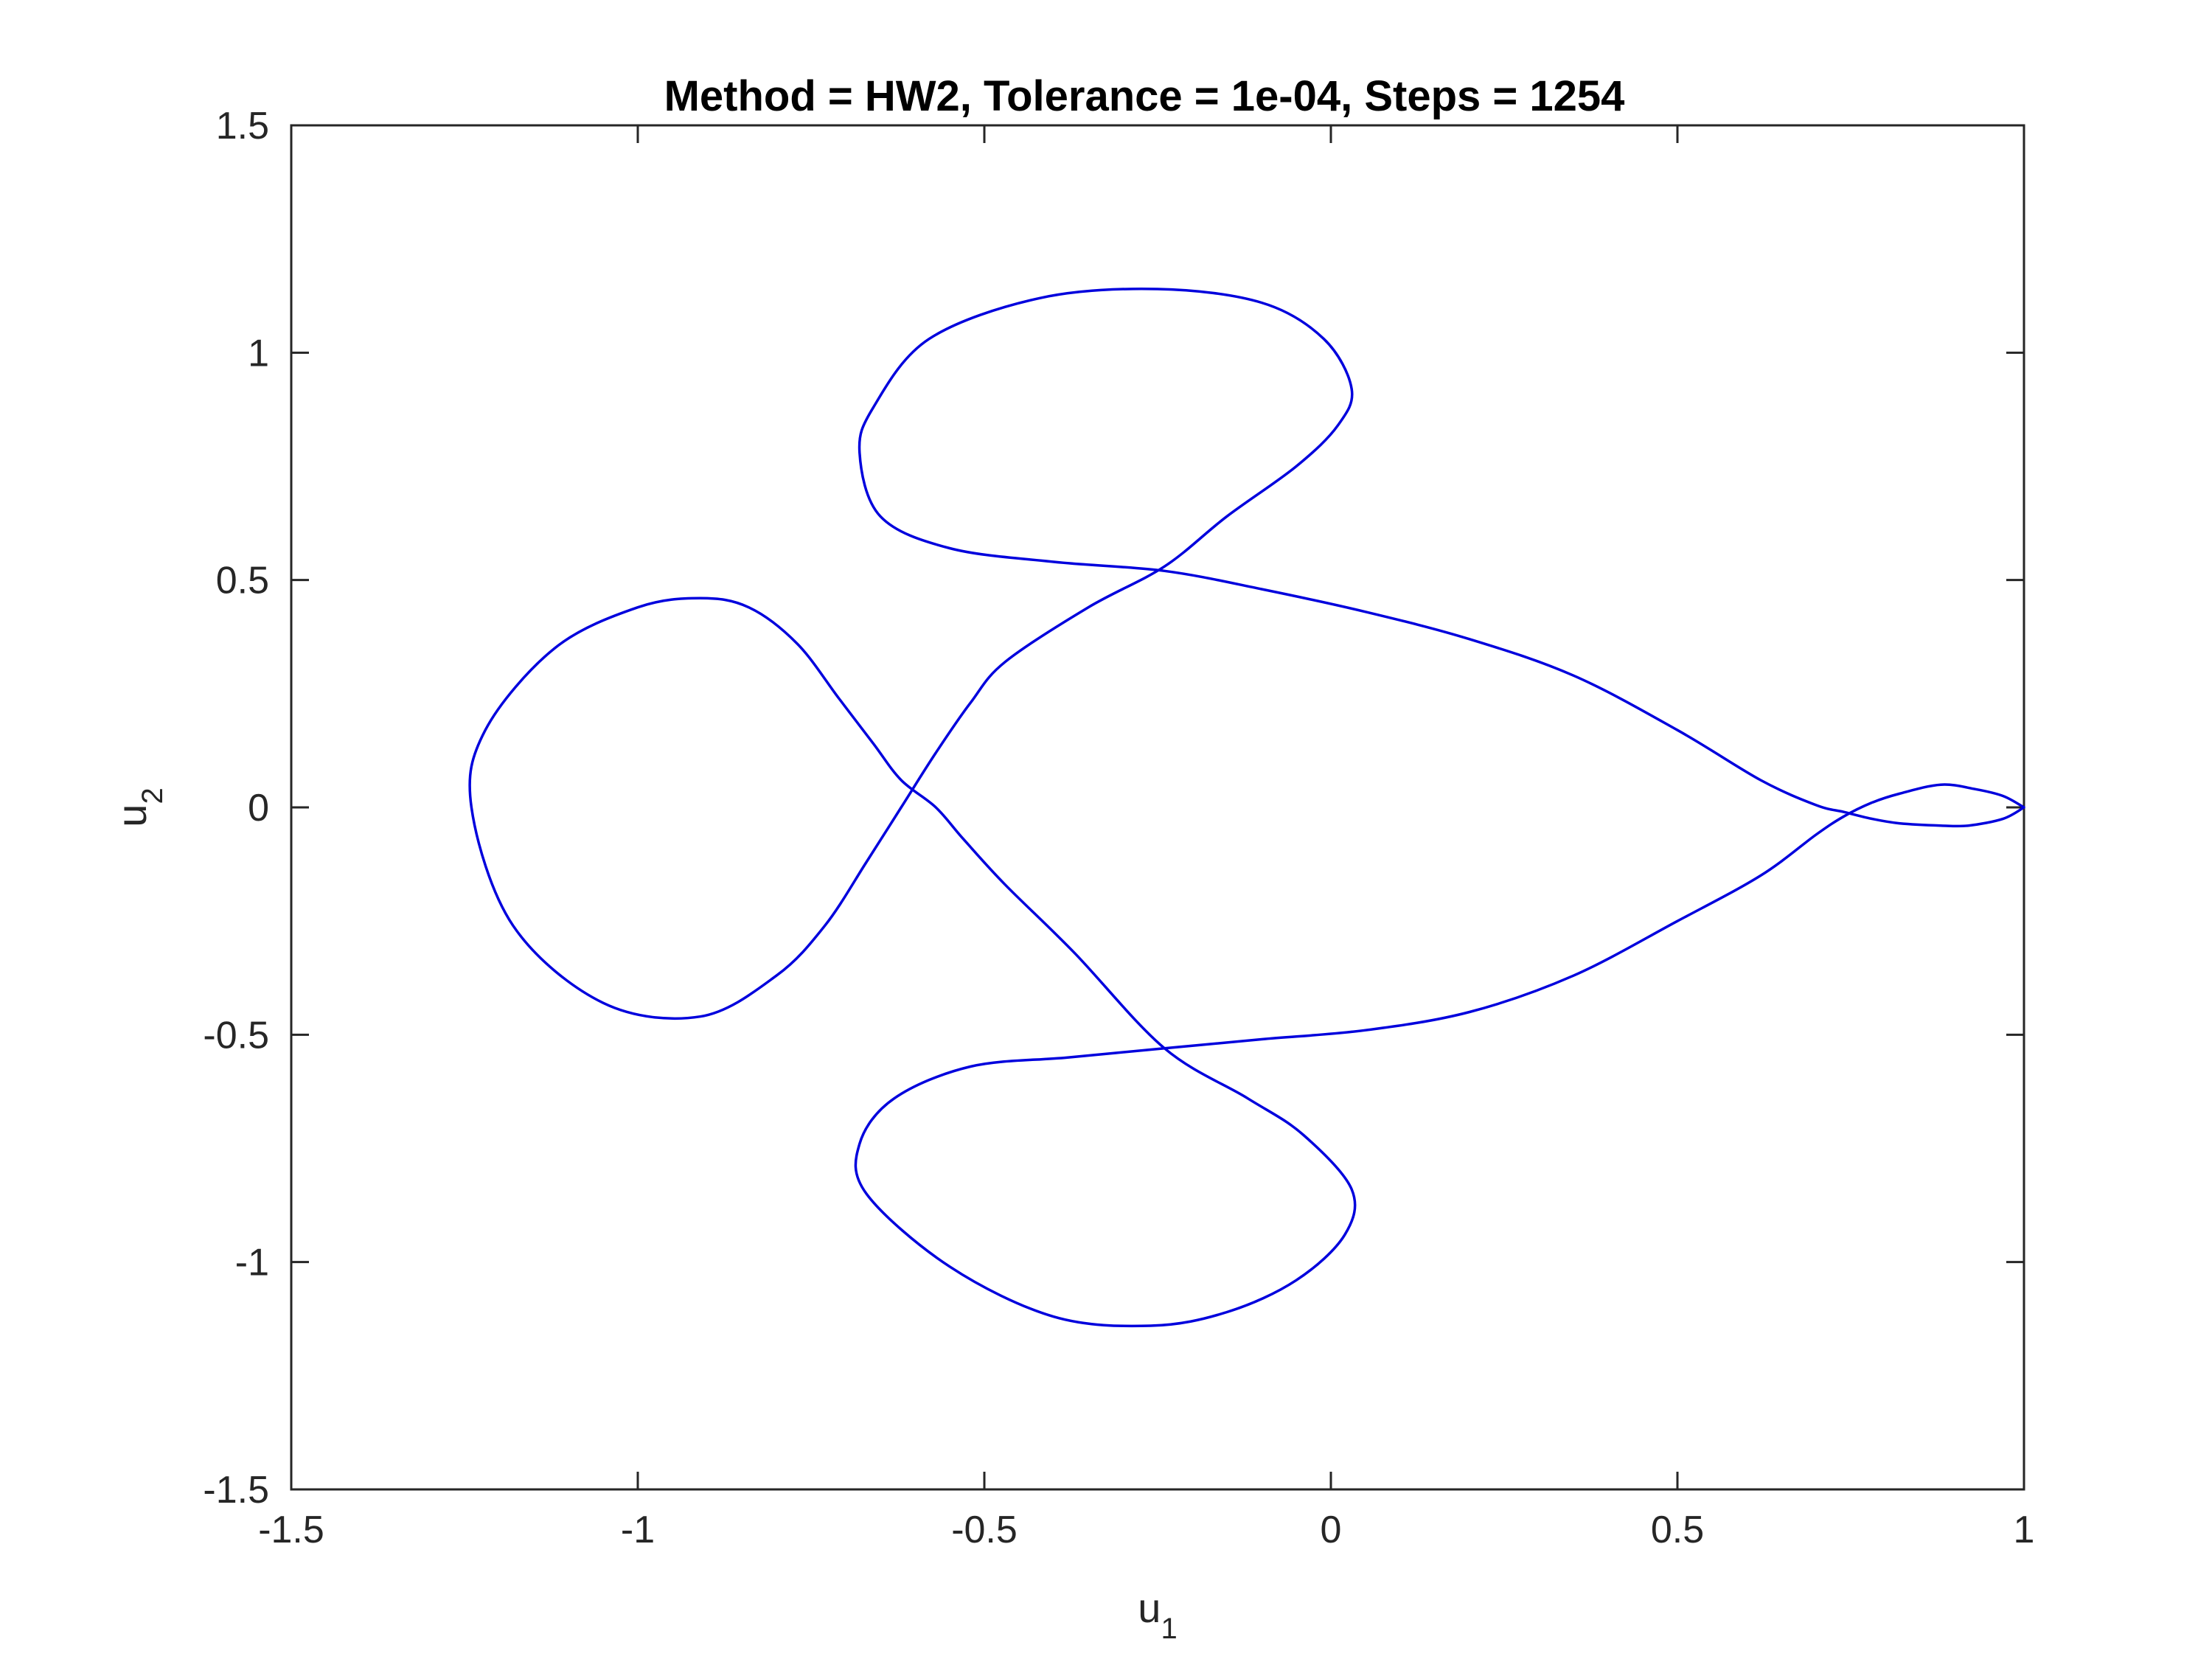 This screenshot has height=1659, width=2212. Describe the element at coordinates (152, 795) in the screenshot. I see `y-axis-label-subscript: 2` at that location.